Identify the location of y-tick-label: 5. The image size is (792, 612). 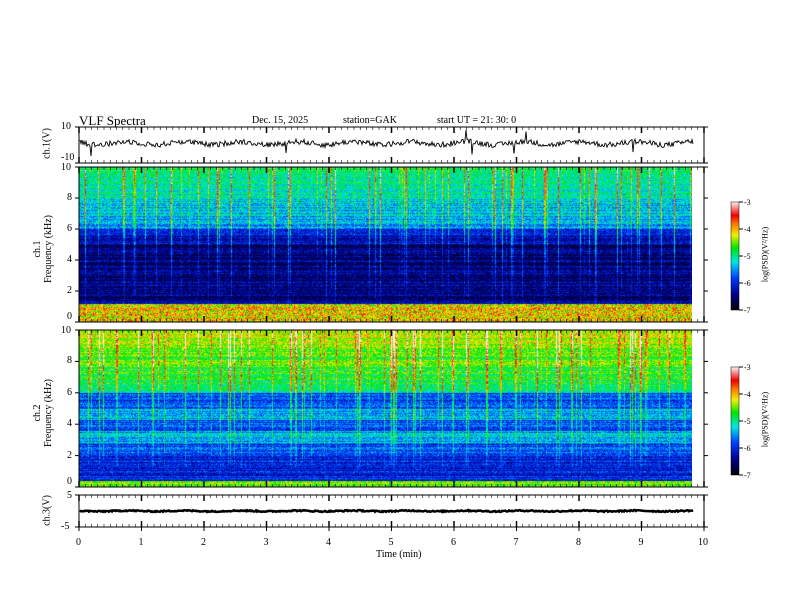
(69, 495).